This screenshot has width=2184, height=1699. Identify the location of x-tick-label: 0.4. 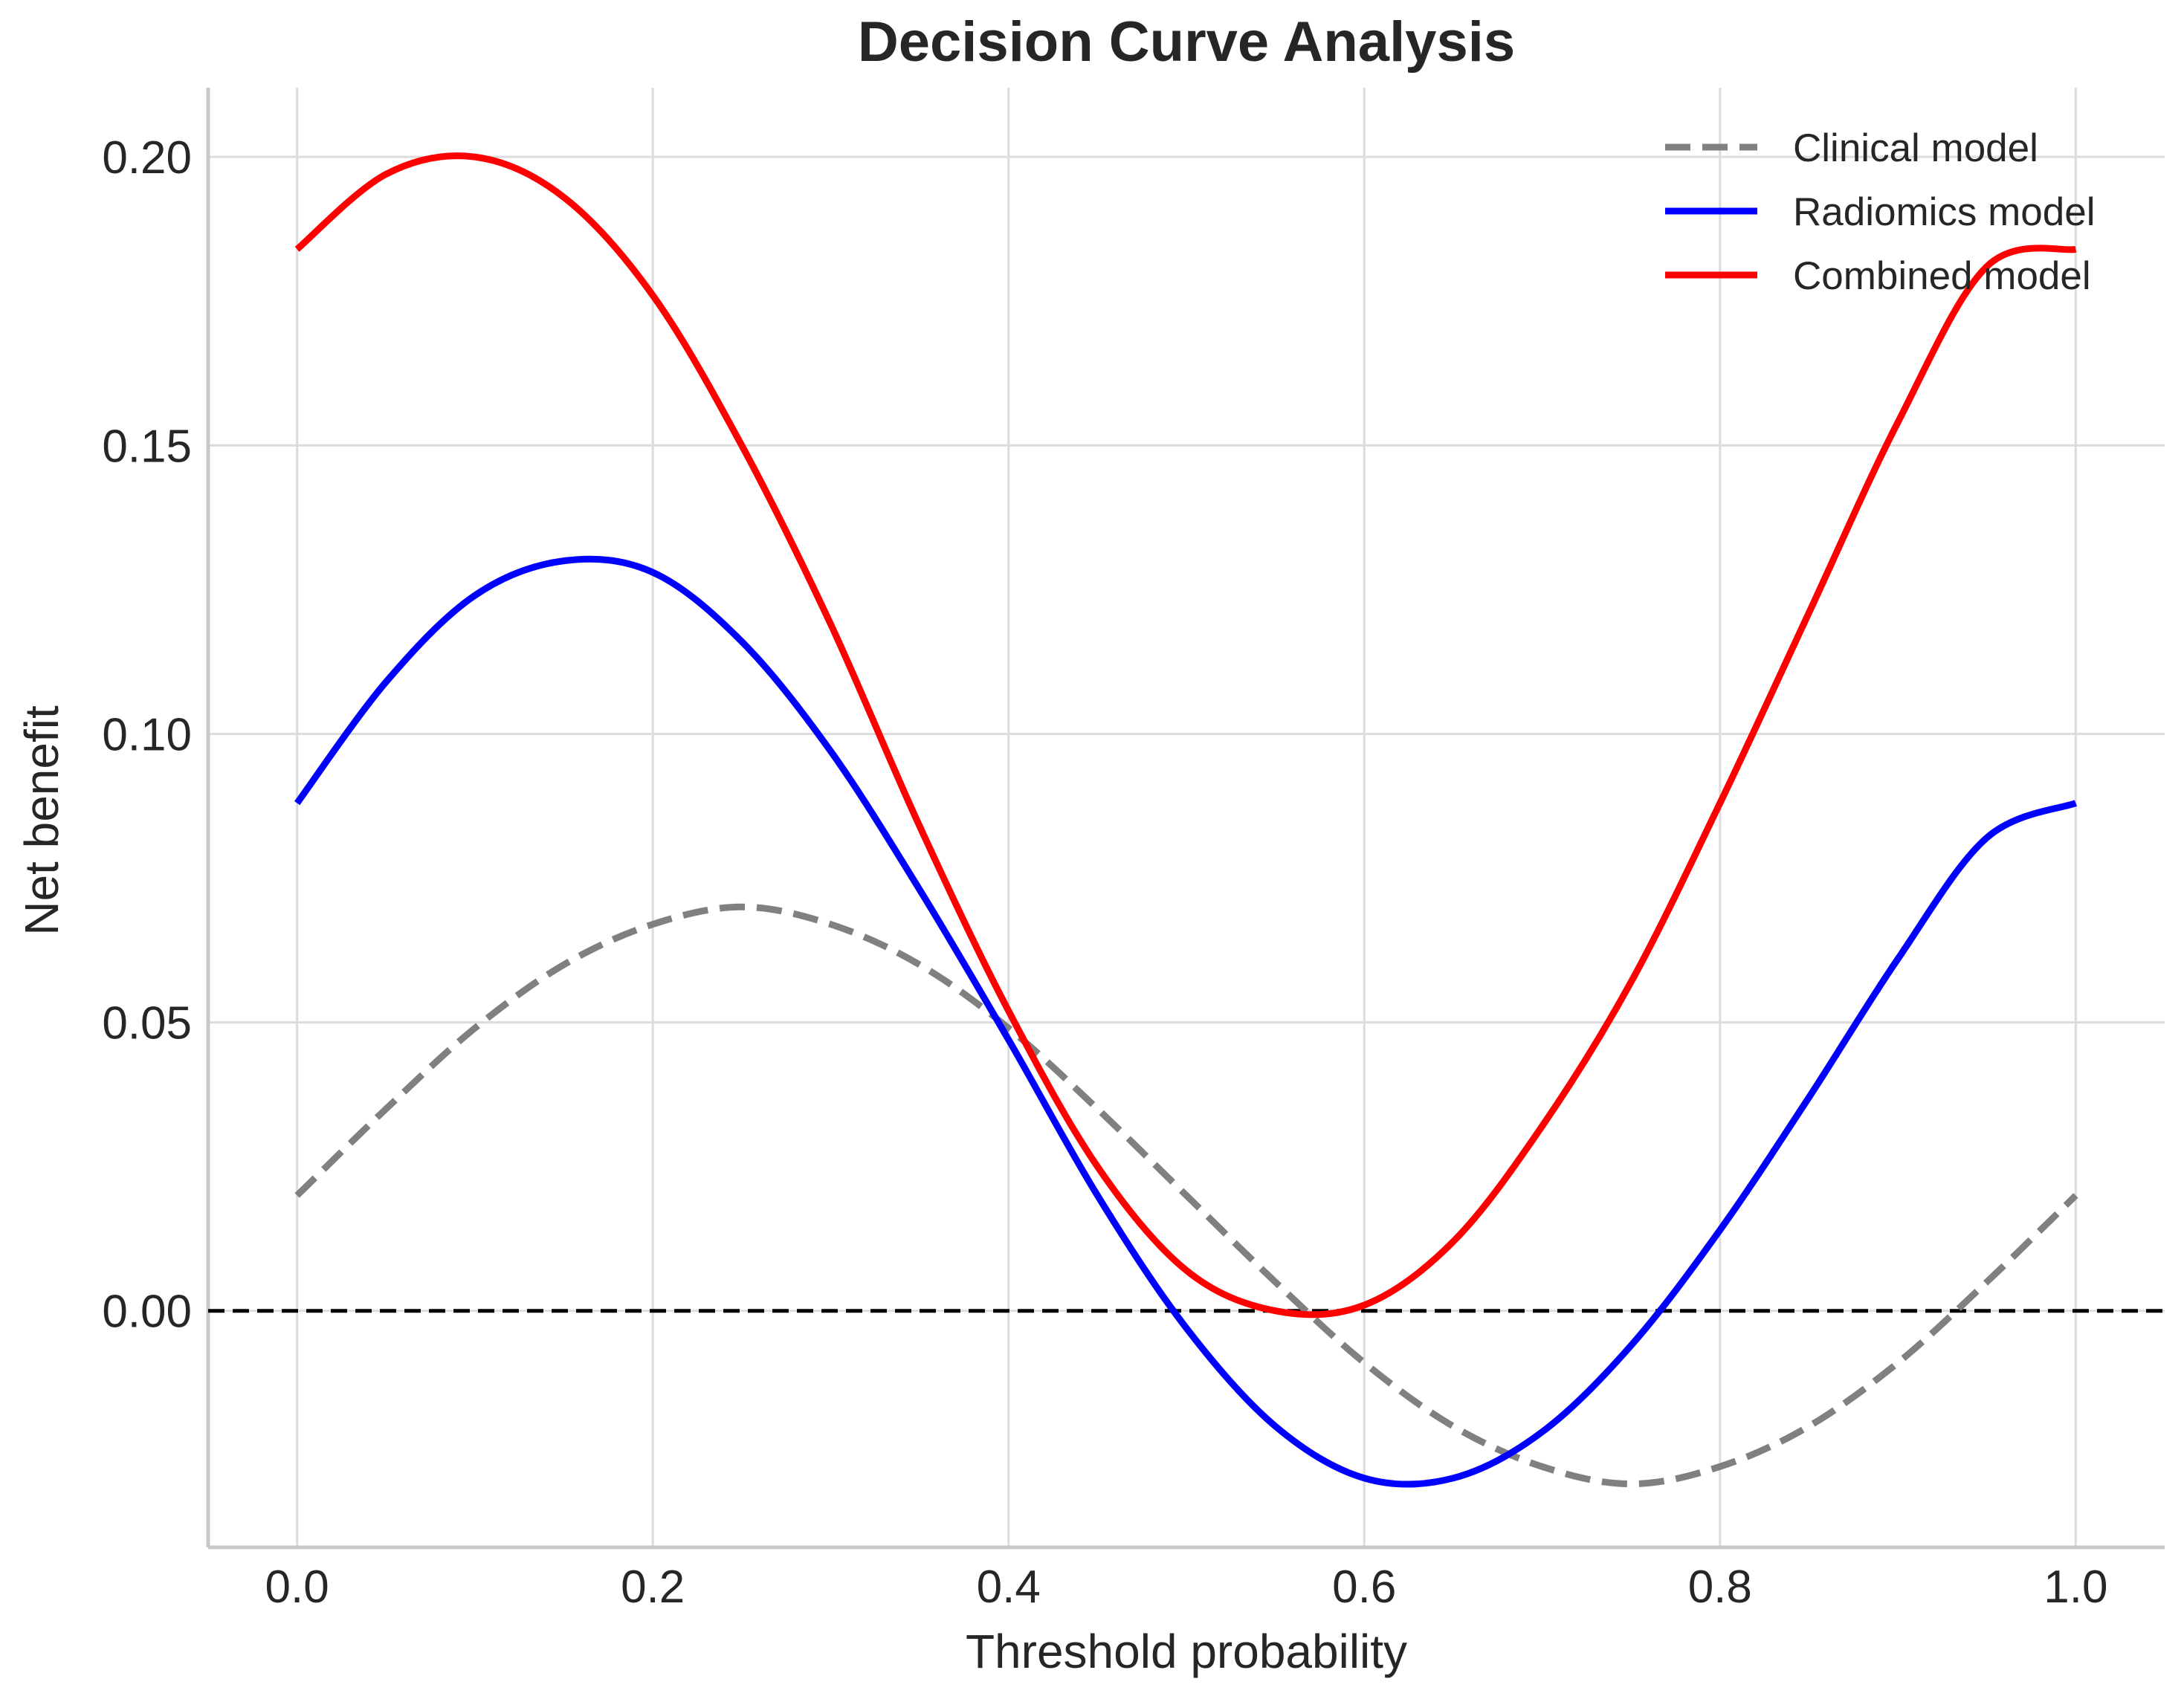
(1009, 1587).